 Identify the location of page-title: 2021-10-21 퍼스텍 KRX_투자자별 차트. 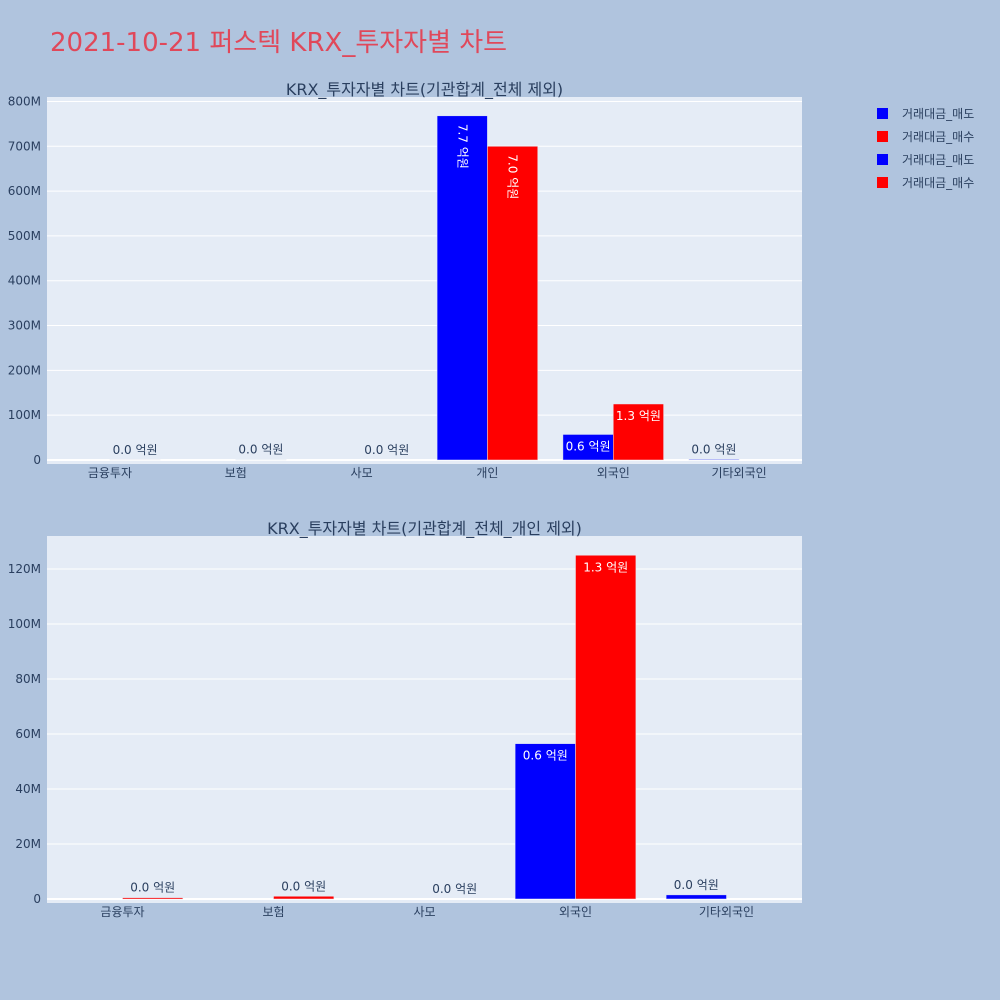
(279, 43).